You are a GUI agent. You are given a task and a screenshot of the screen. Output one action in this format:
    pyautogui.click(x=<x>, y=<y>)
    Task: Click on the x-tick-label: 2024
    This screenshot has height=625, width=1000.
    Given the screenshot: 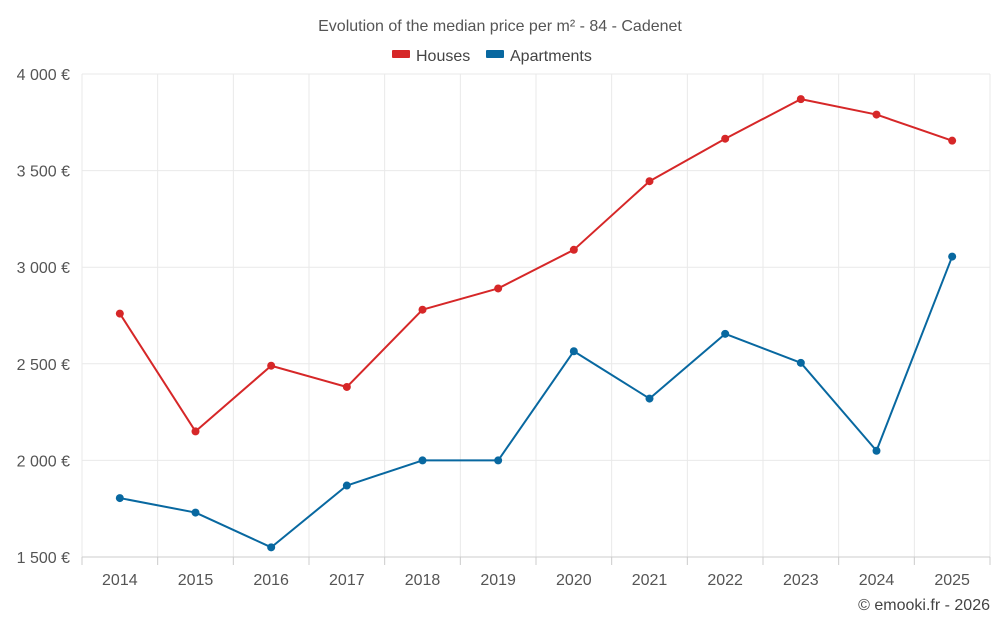 What is the action you would take?
    pyautogui.click(x=877, y=580)
    